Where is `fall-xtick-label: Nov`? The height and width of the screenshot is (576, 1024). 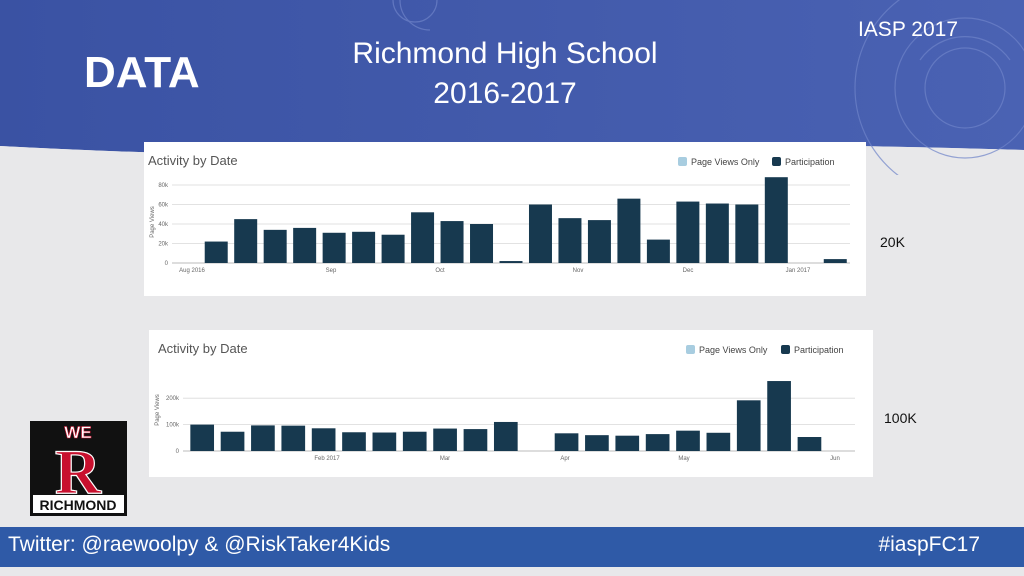 fall-xtick-label: Nov is located at coordinates (578, 271).